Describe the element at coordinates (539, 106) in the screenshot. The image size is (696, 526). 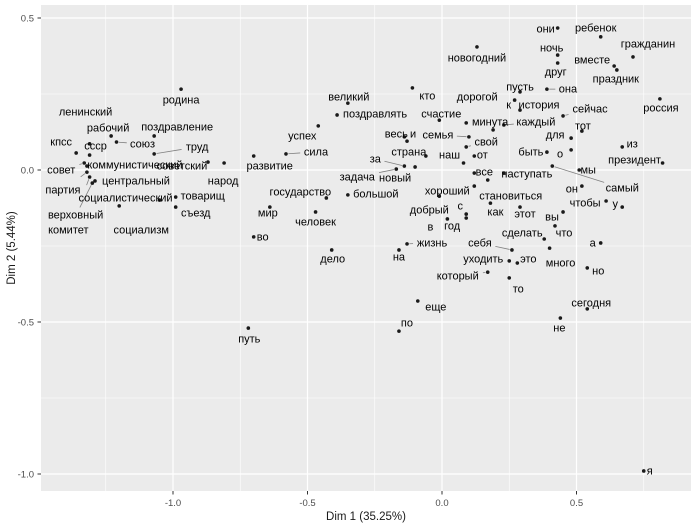
I see `word-label: история` at that location.